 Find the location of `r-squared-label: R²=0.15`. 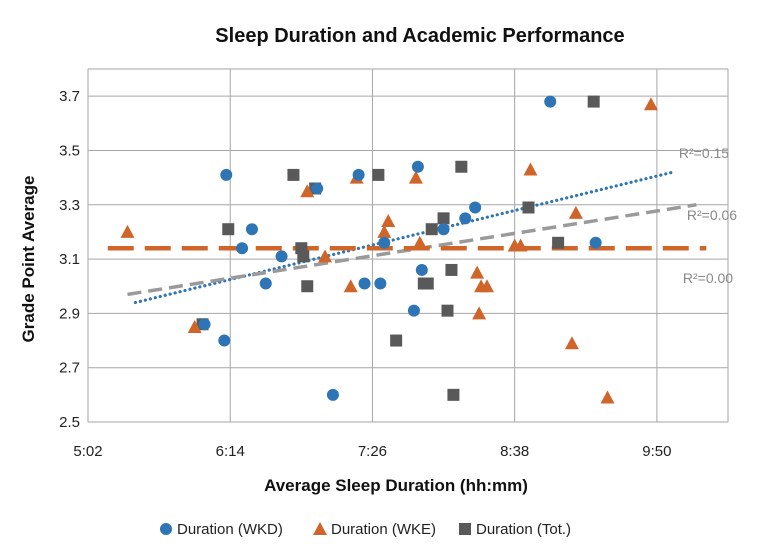

r-squared-label: R²=0.15 is located at coordinates (704, 153).